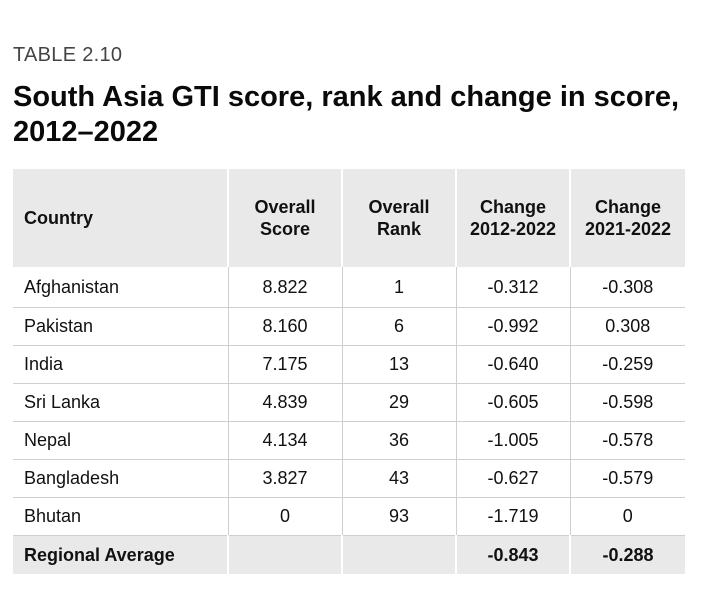 This screenshot has width=726, height=602. I want to click on change-2021-2022-cell: -0.579, so click(627, 478).